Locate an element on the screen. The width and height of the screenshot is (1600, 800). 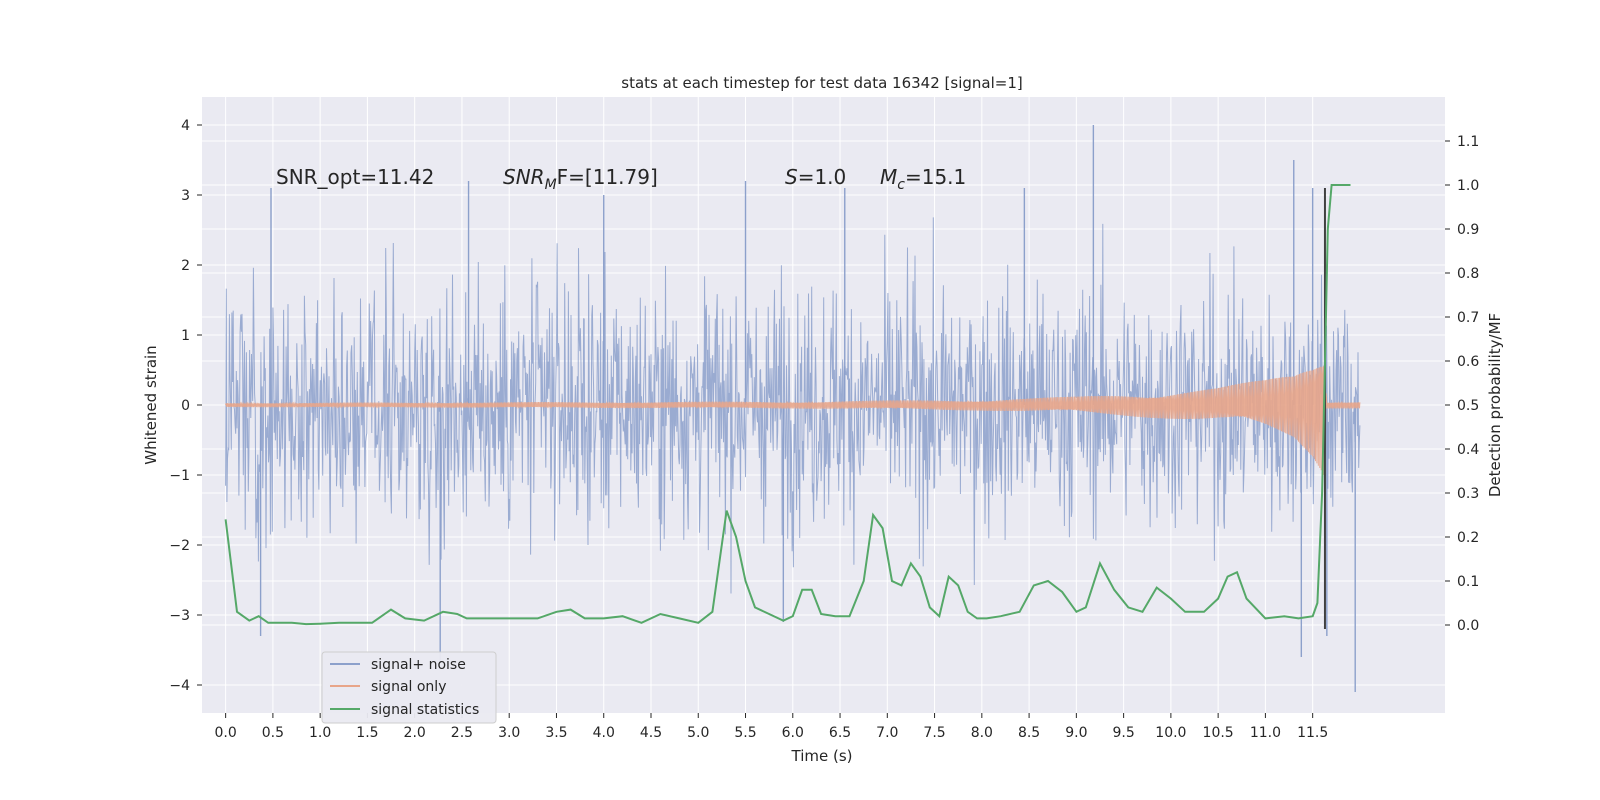
annotation-mc-sub: c is located at coordinates (901, 185).